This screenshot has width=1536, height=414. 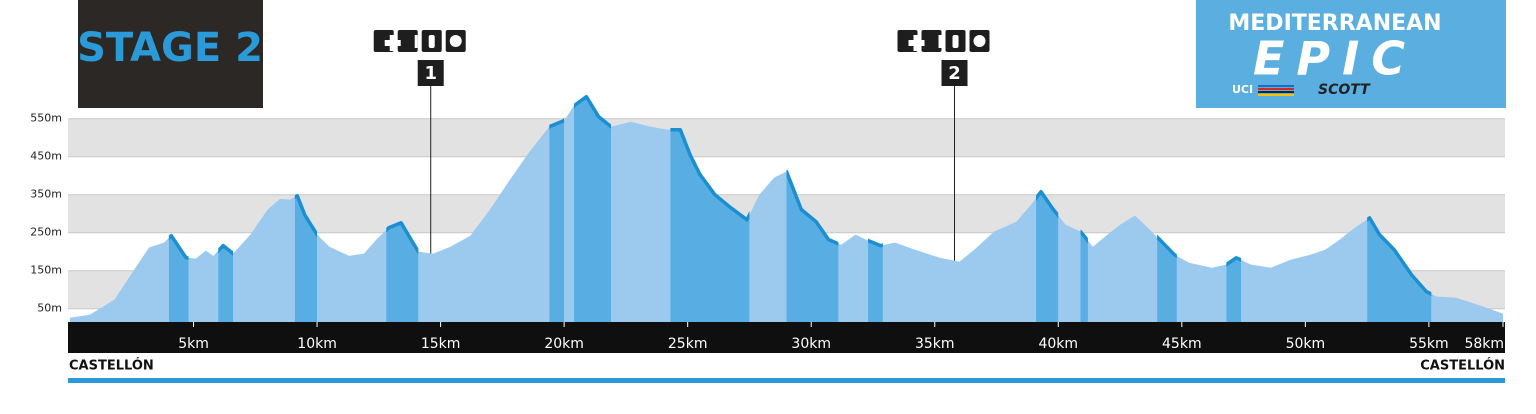 I want to click on grid-band, so click(x=786, y=137).